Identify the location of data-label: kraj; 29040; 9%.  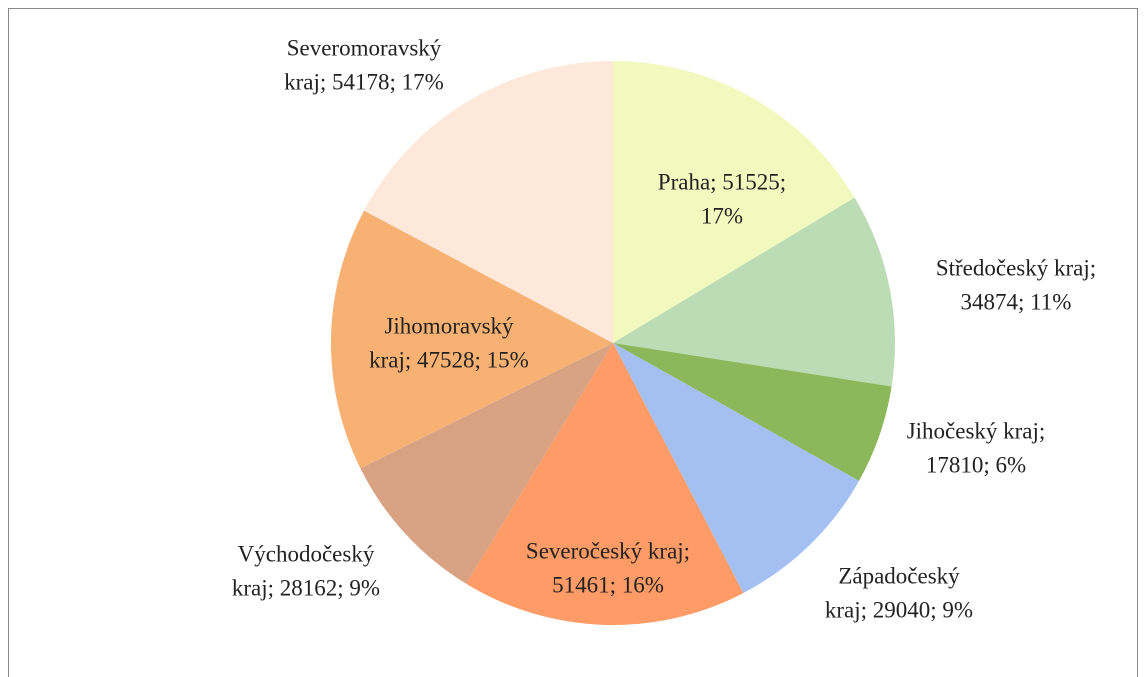
(899, 609).